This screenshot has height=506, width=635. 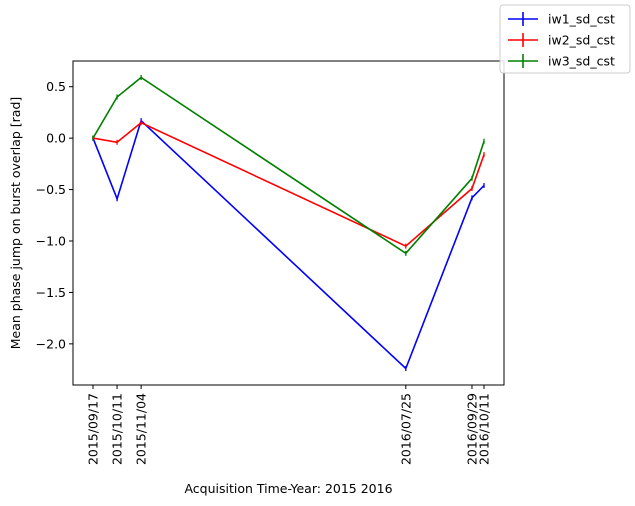 I want to click on x-tick-label: 2016/07/25, so click(x=405, y=429).